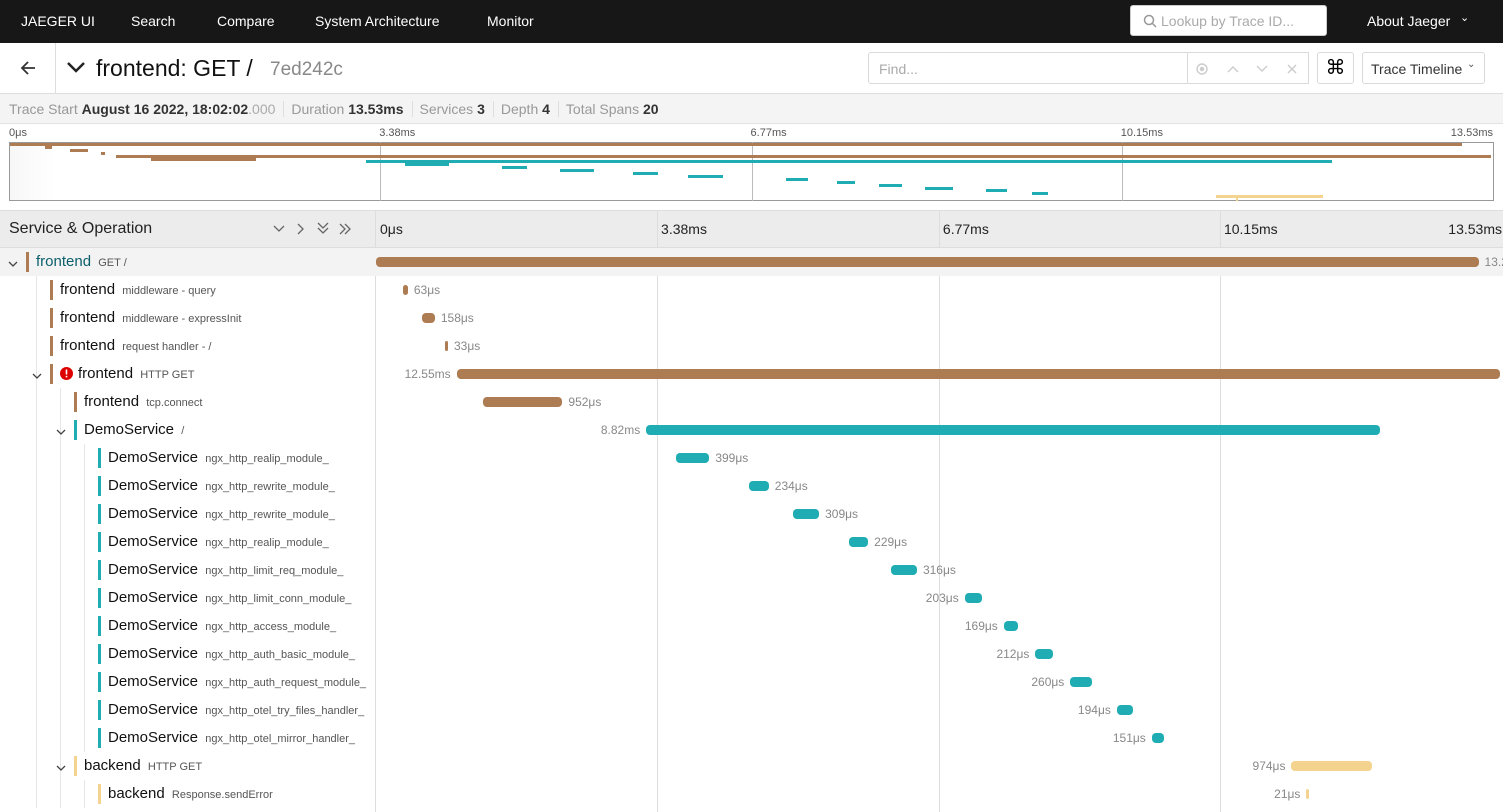 This screenshot has height=812, width=1503. Describe the element at coordinates (167, 347) in the screenshot. I see `operation-name: request handler - /` at that location.